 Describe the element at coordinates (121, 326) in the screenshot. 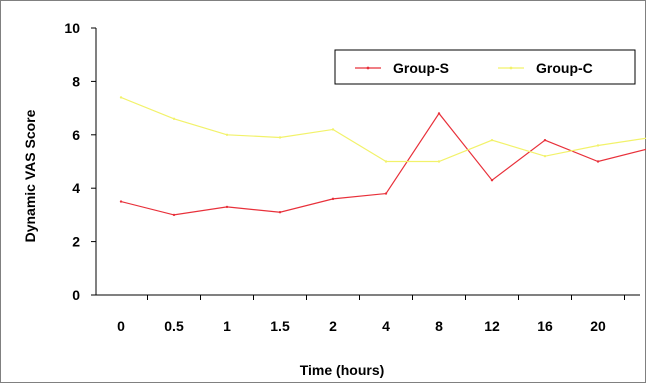

I see `x-tick-label: 0` at that location.